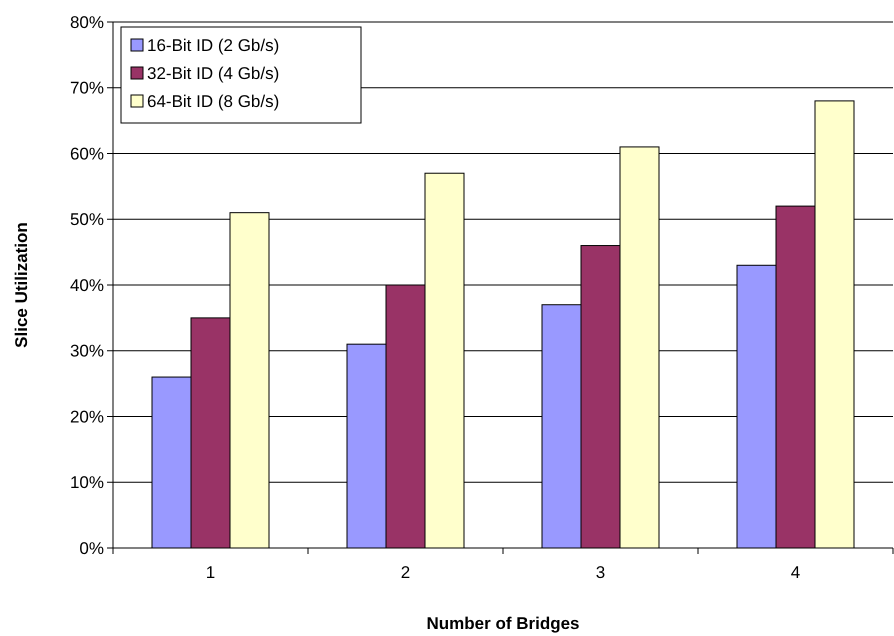  Describe the element at coordinates (87, 88) in the screenshot. I see `y-tick-label: 70%` at that location.